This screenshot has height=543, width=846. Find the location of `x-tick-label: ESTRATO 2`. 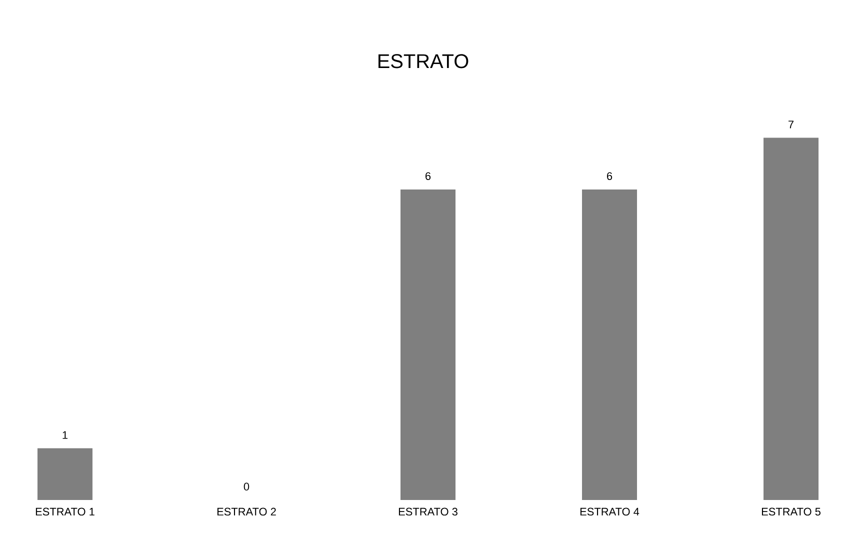

x-tick-label: ESTRATO 2 is located at coordinates (246, 512).